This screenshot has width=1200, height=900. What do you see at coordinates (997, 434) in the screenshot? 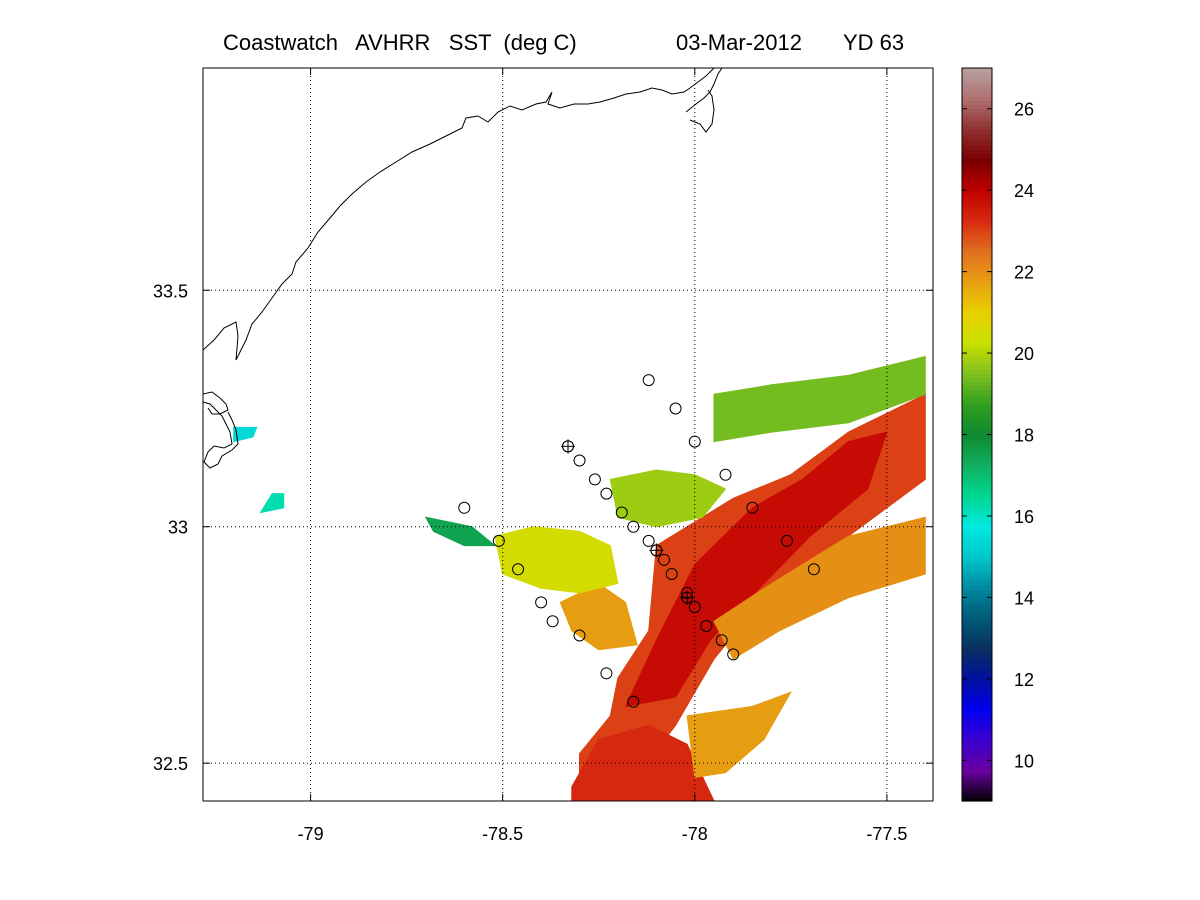
I see `colorbar: 10 12 14 16 18 20 22 24 26` at bounding box center [997, 434].